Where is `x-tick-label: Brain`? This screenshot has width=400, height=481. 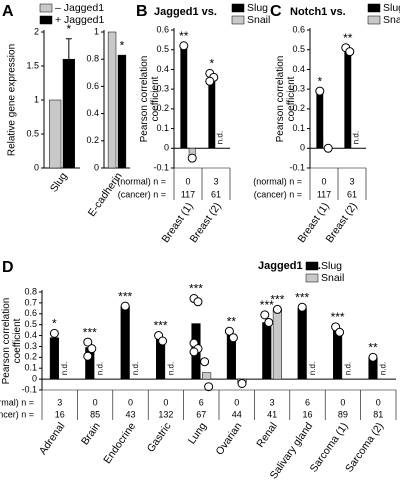
x-tick-label: Brain is located at coordinates (91, 433).